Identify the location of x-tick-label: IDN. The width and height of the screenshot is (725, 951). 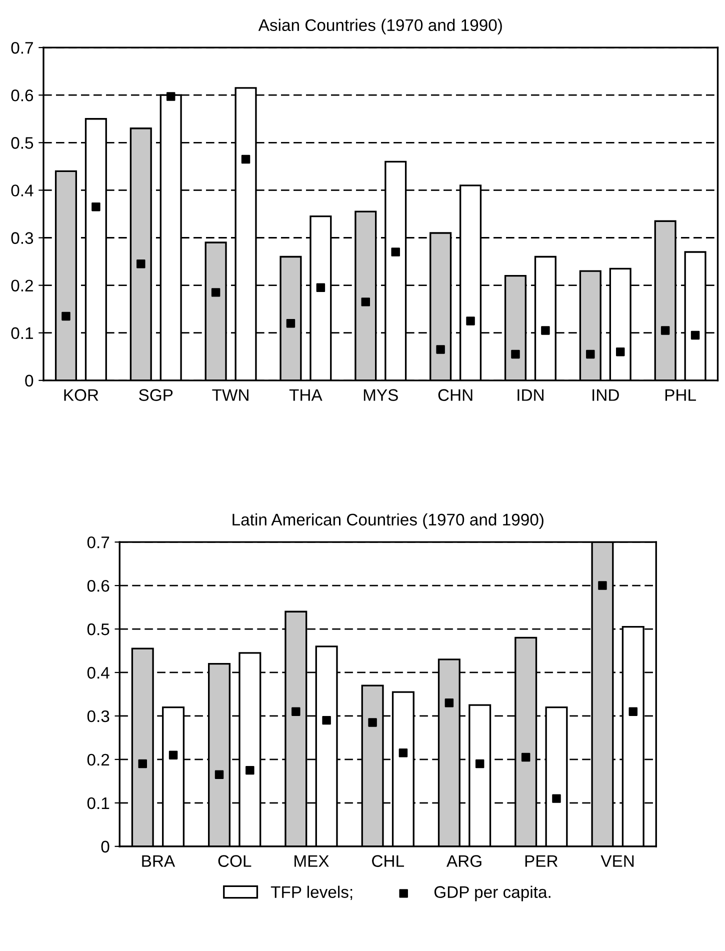
(531, 395).